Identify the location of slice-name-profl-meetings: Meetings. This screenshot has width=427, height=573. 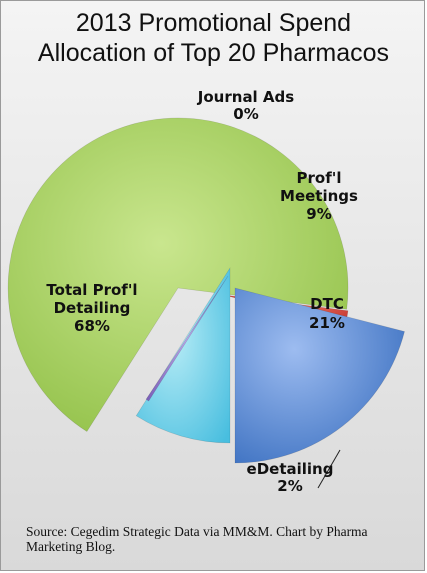
(319, 196).